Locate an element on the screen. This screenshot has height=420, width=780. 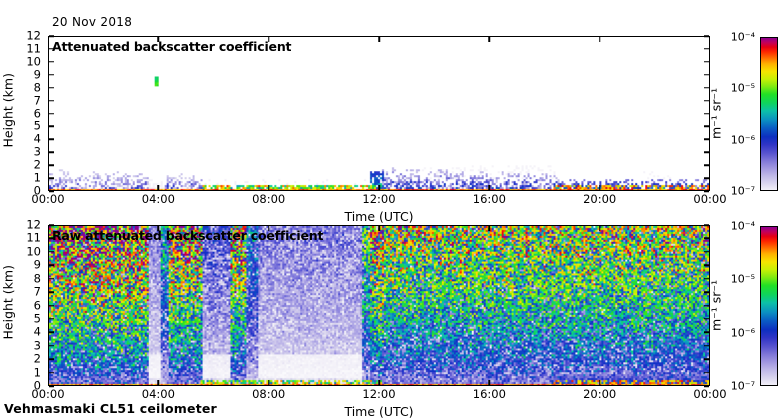
panel-title-top: Attenuated backscatter coefficient is located at coordinates (172, 46).